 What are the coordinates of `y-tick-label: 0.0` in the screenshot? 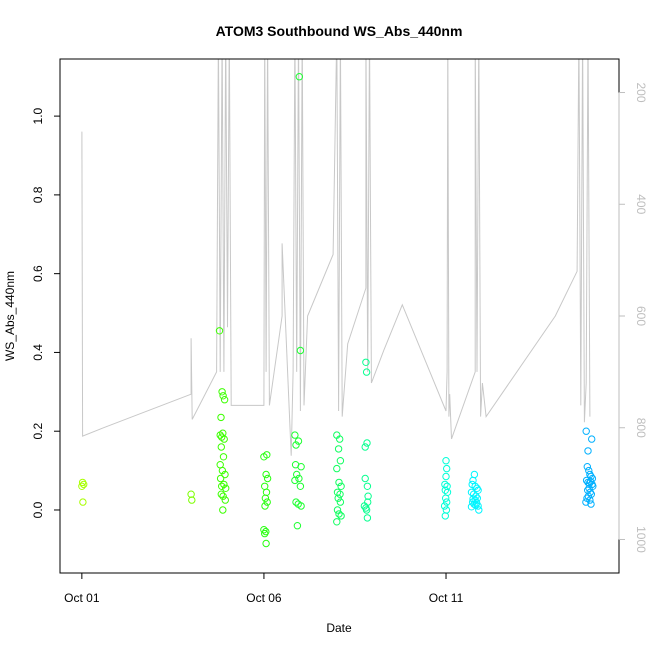 It's located at (38, 509).